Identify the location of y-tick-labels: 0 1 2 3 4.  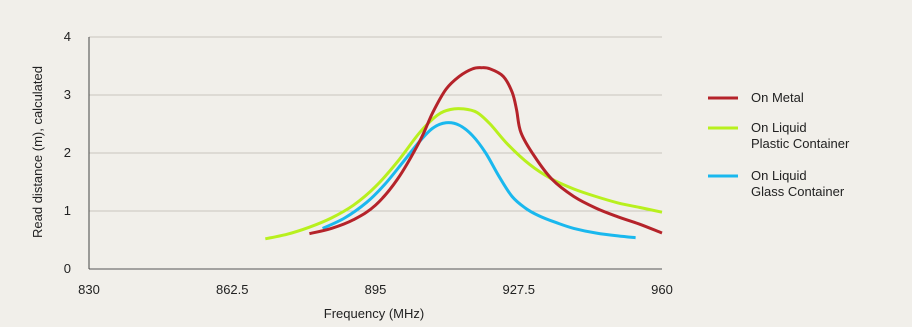
(67, 152).